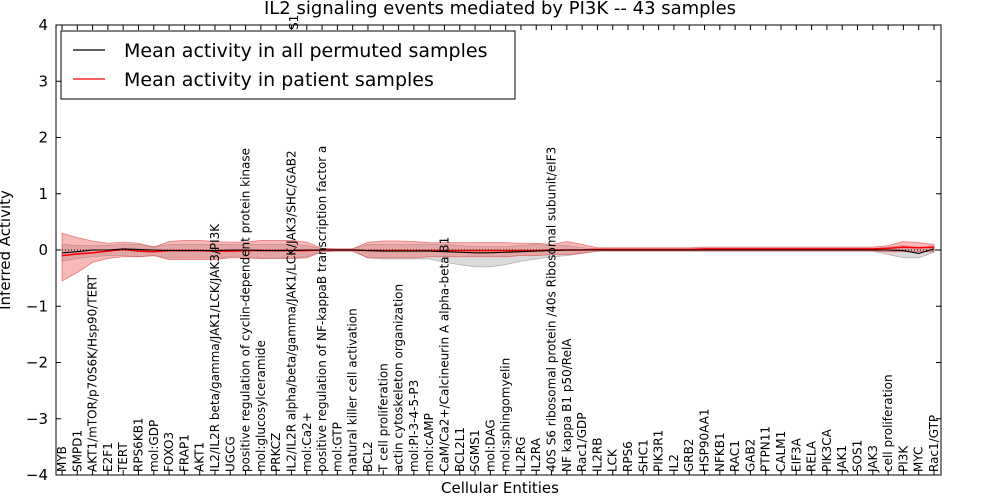 This screenshot has width=1000, height=500. Describe the element at coordinates (305, 51) in the screenshot. I see `legend-label: Mean activity in all permuted samples` at that location.